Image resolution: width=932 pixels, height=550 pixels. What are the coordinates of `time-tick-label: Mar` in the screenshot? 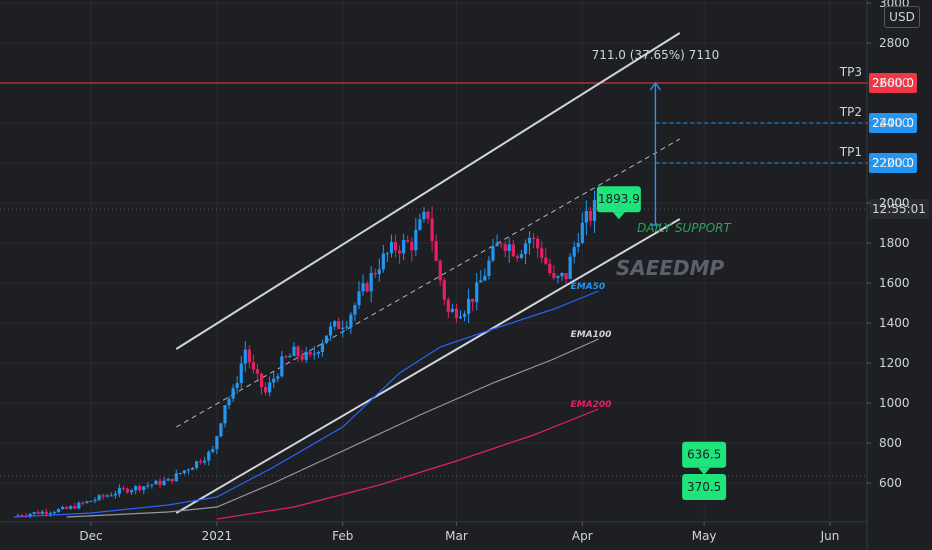 It's located at (456, 536).